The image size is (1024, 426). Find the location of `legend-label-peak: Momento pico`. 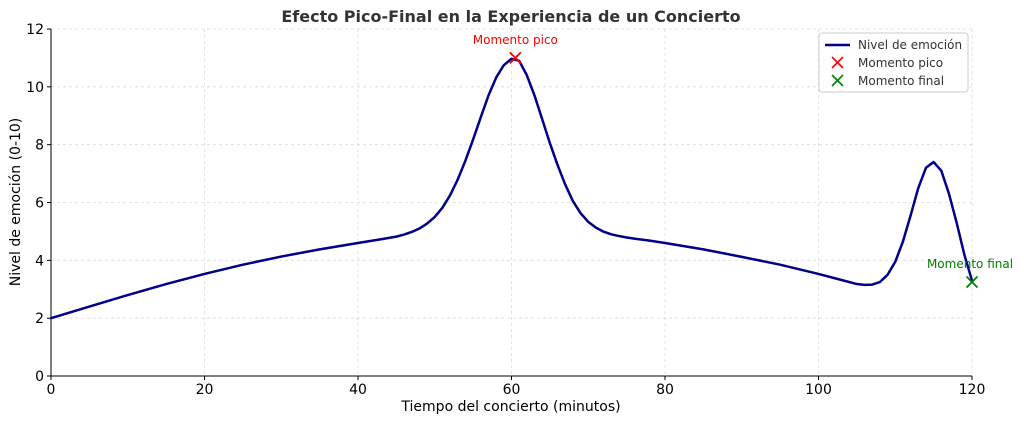

legend-label-peak: Momento pico is located at coordinates (900, 63).